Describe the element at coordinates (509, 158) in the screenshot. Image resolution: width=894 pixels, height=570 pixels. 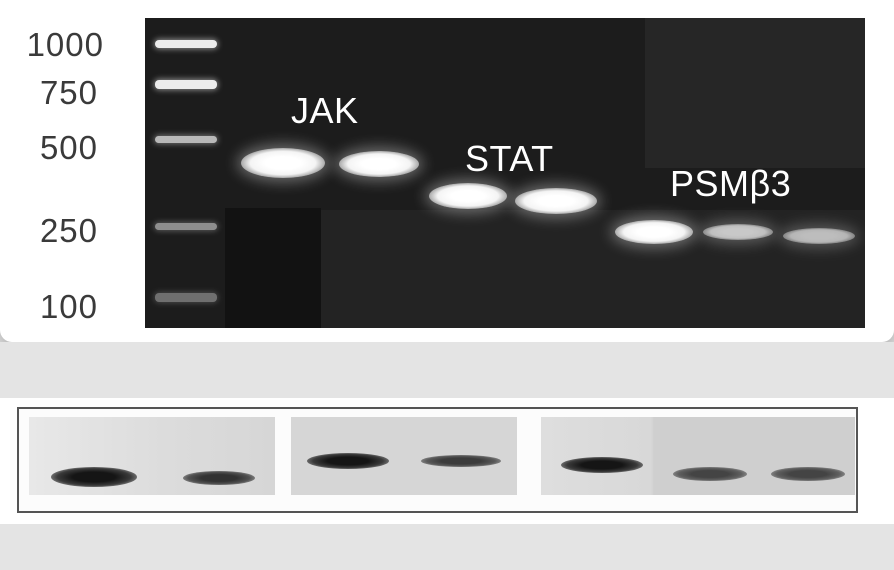
I see `gel-label-stat: STAT` at that location.